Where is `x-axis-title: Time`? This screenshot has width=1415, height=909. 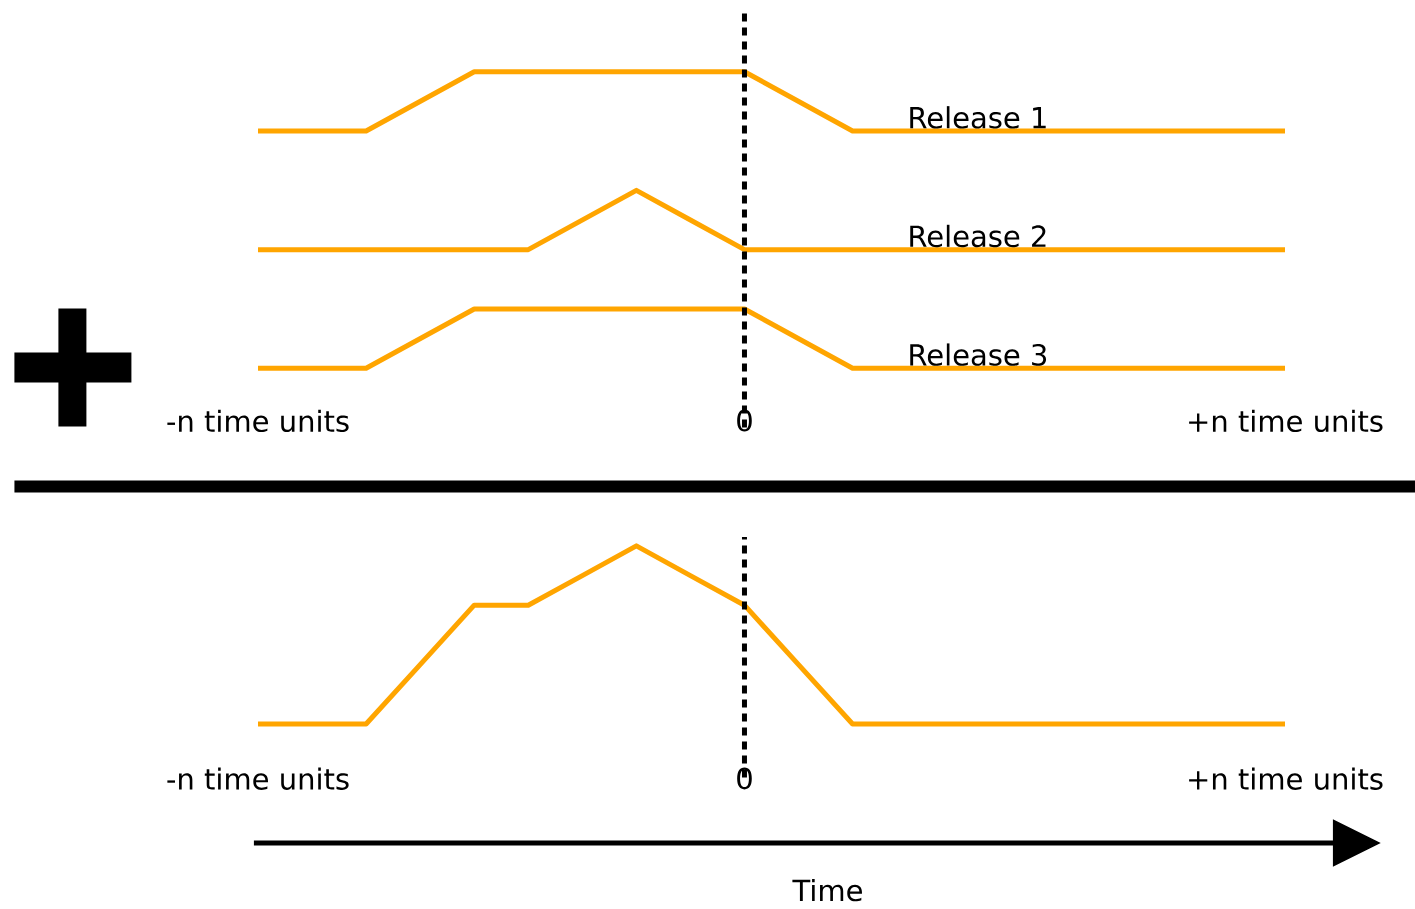 x-axis-title: Time is located at coordinates (827, 890).